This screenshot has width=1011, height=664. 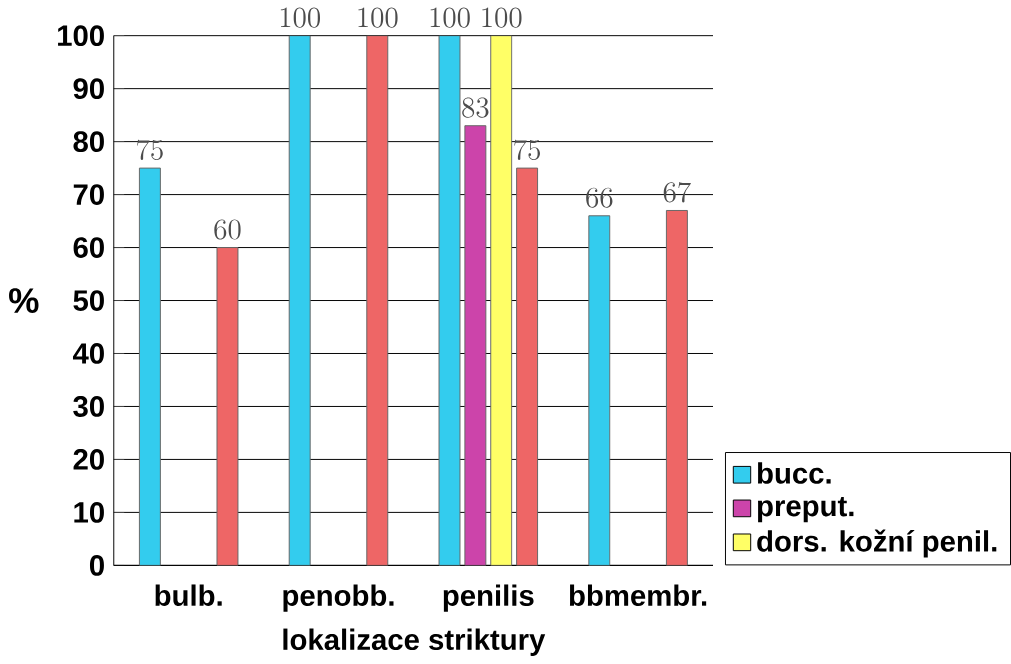 I want to click on y-tick-label: 80, so click(x=88, y=141).